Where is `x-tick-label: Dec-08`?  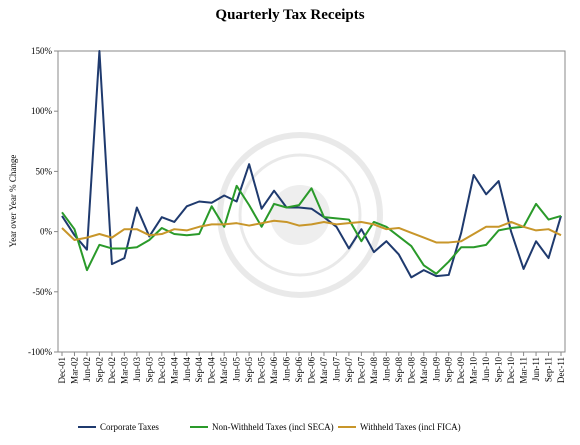
x-tick-label: Dec-08 is located at coordinates (411, 370).